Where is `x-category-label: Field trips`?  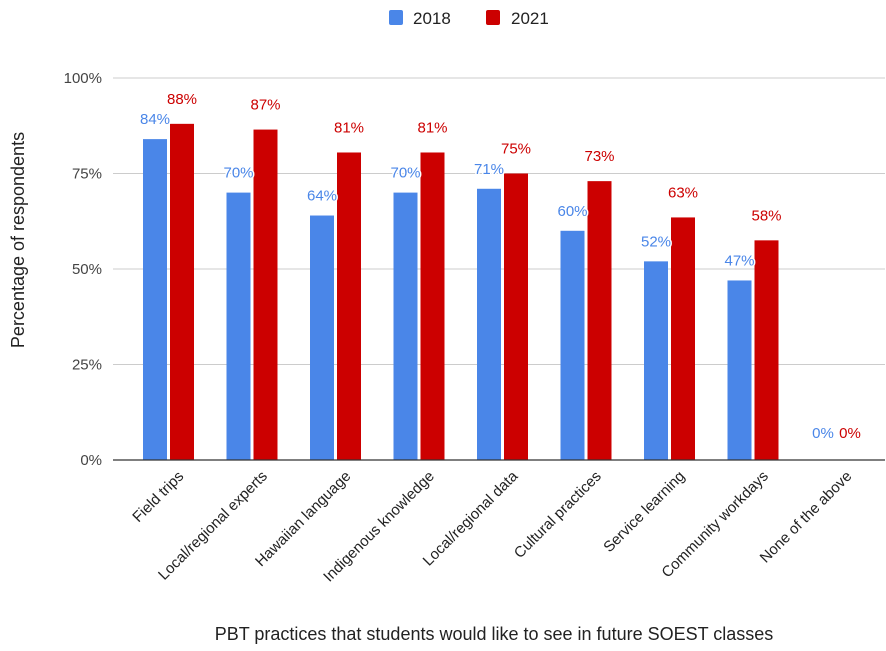 x-category-label: Field trips is located at coordinates (158, 497).